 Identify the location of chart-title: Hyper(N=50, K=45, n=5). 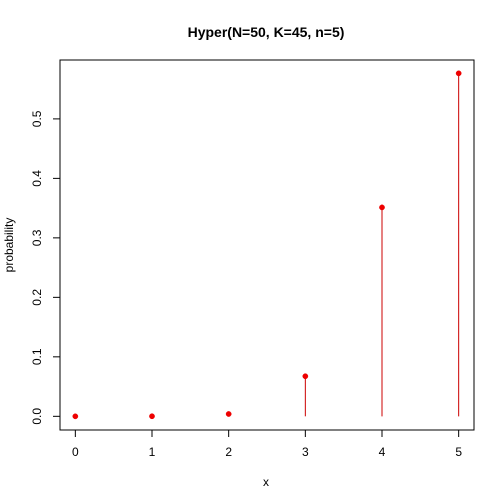
(266, 32).